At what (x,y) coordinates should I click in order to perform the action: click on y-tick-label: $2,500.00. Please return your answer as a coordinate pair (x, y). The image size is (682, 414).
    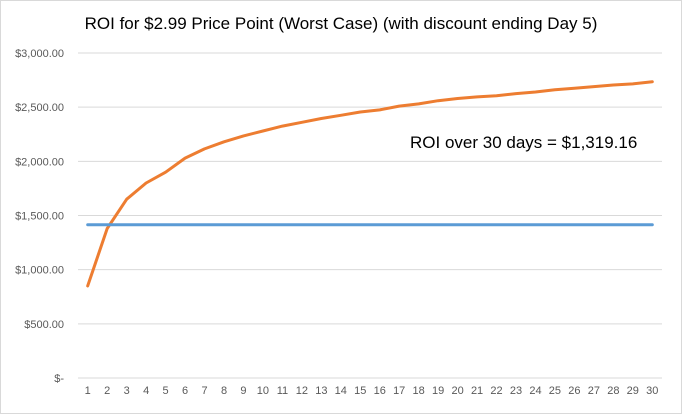
    Looking at the image, I should click on (39, 108).